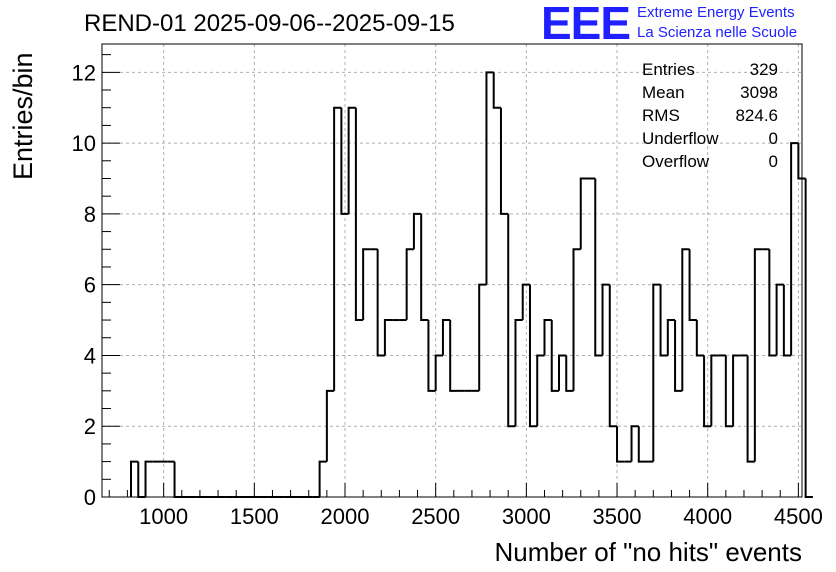 This screenshot has height=572, width=836. What do you see at coordinates (617, 516) in the screenshot?
I see `x-tick-label: 3500` at bounding box center [617, 516].